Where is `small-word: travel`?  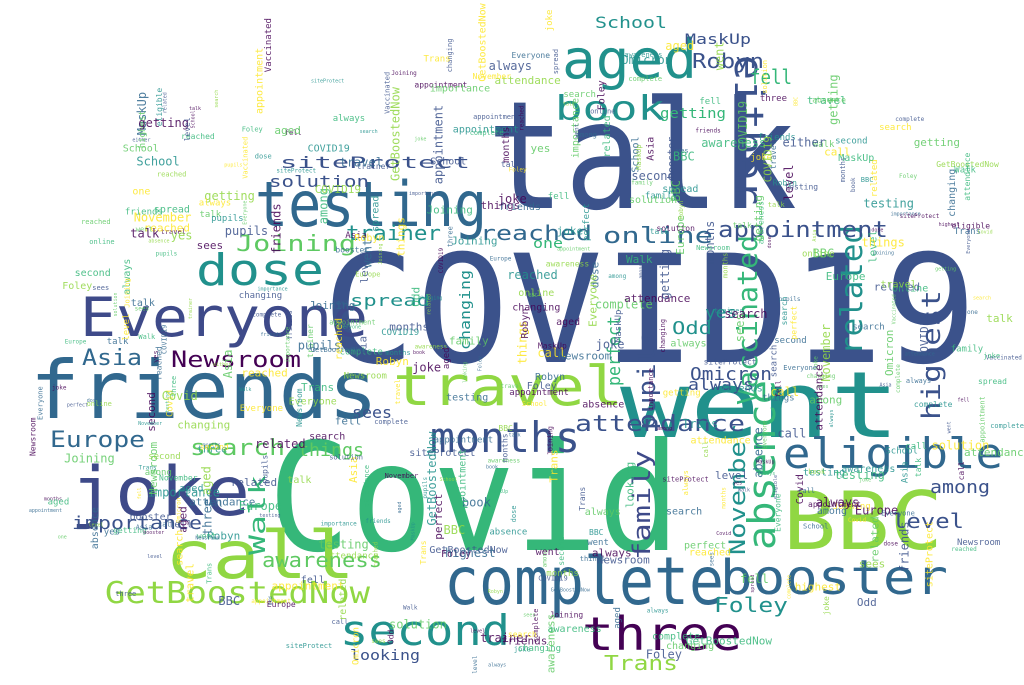
small-word: travel is located at coordinates (899, 284).